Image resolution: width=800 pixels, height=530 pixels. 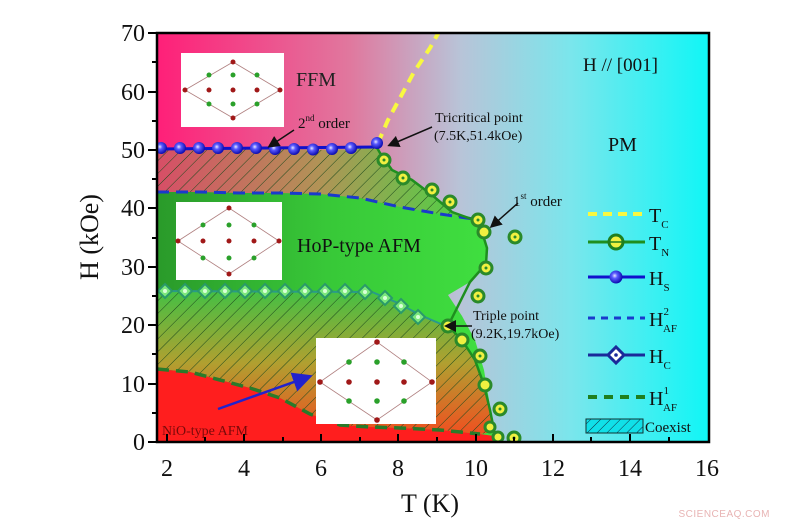 I want to click on label-ffm: FFM, so click(x=316, y=80).